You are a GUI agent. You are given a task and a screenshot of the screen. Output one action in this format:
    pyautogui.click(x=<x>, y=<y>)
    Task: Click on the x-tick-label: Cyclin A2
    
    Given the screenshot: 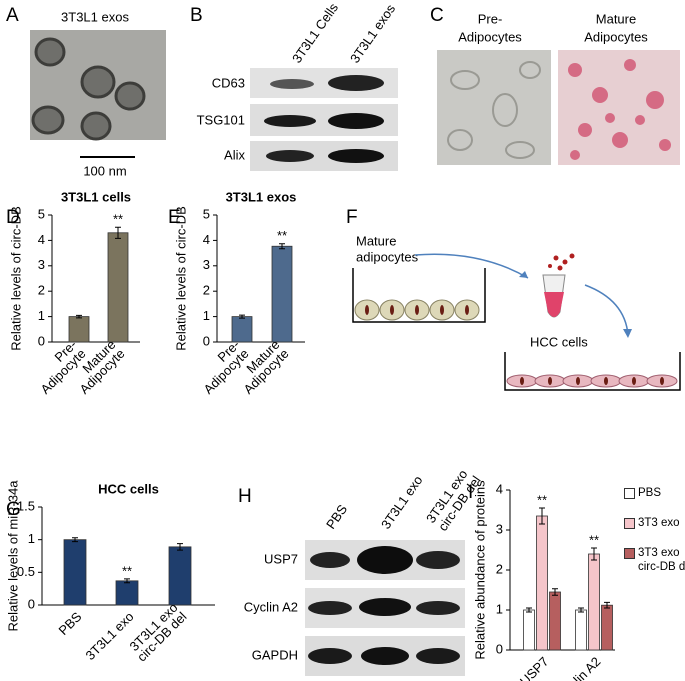 What is the action you would take?
    pyautogui.click(x=579, y=667)
    